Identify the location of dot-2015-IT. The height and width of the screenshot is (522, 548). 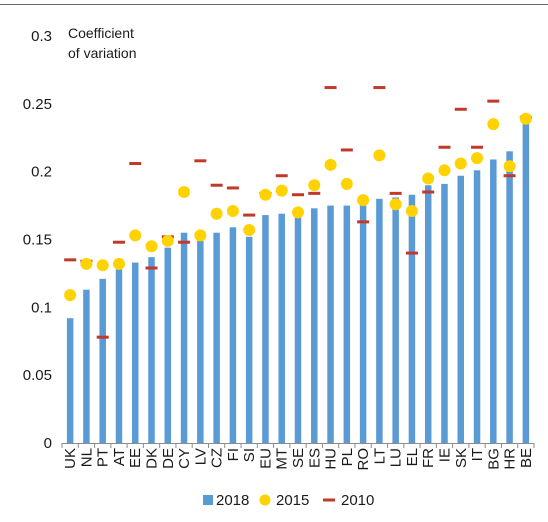
(477, 158).